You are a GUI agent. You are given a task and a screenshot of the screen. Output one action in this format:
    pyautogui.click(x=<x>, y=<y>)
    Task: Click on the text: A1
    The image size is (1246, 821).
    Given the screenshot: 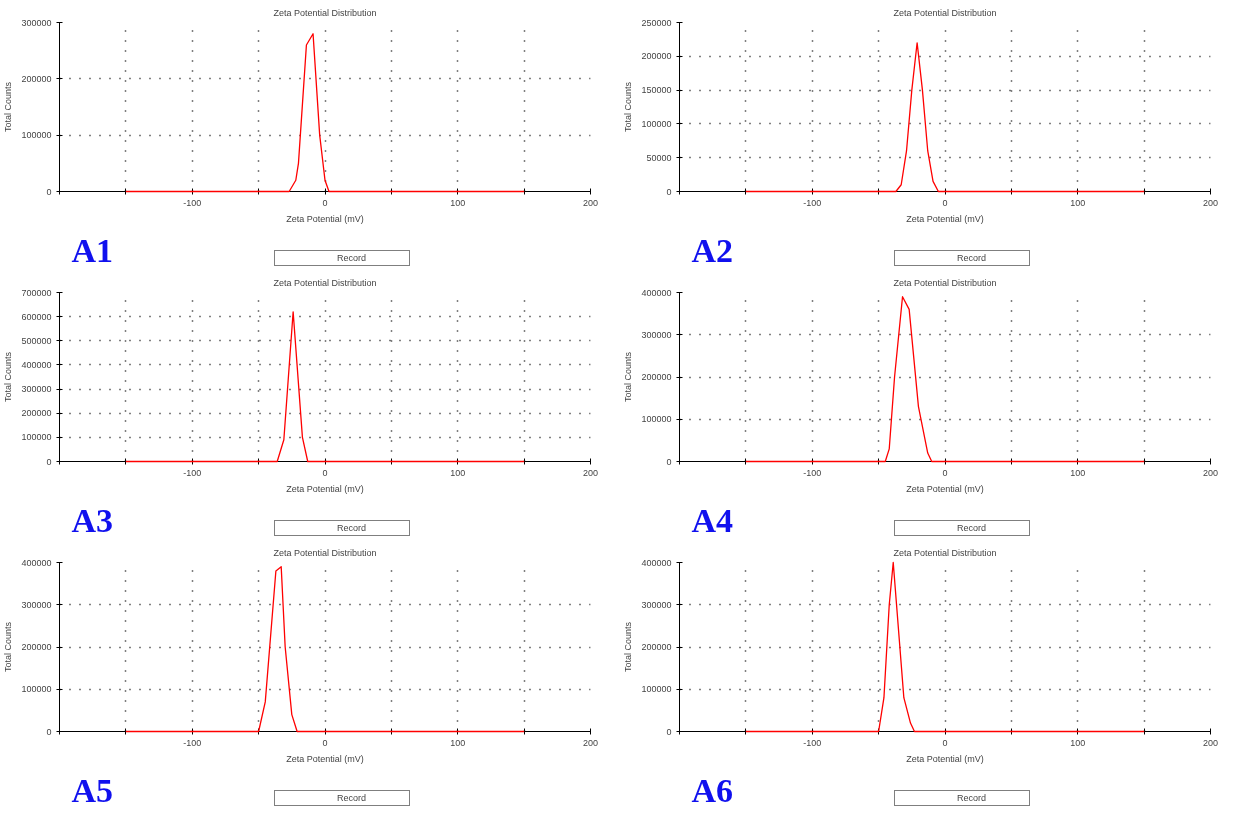 What is the action you would take?
    pyautogui.click(x=92, y=250)
    